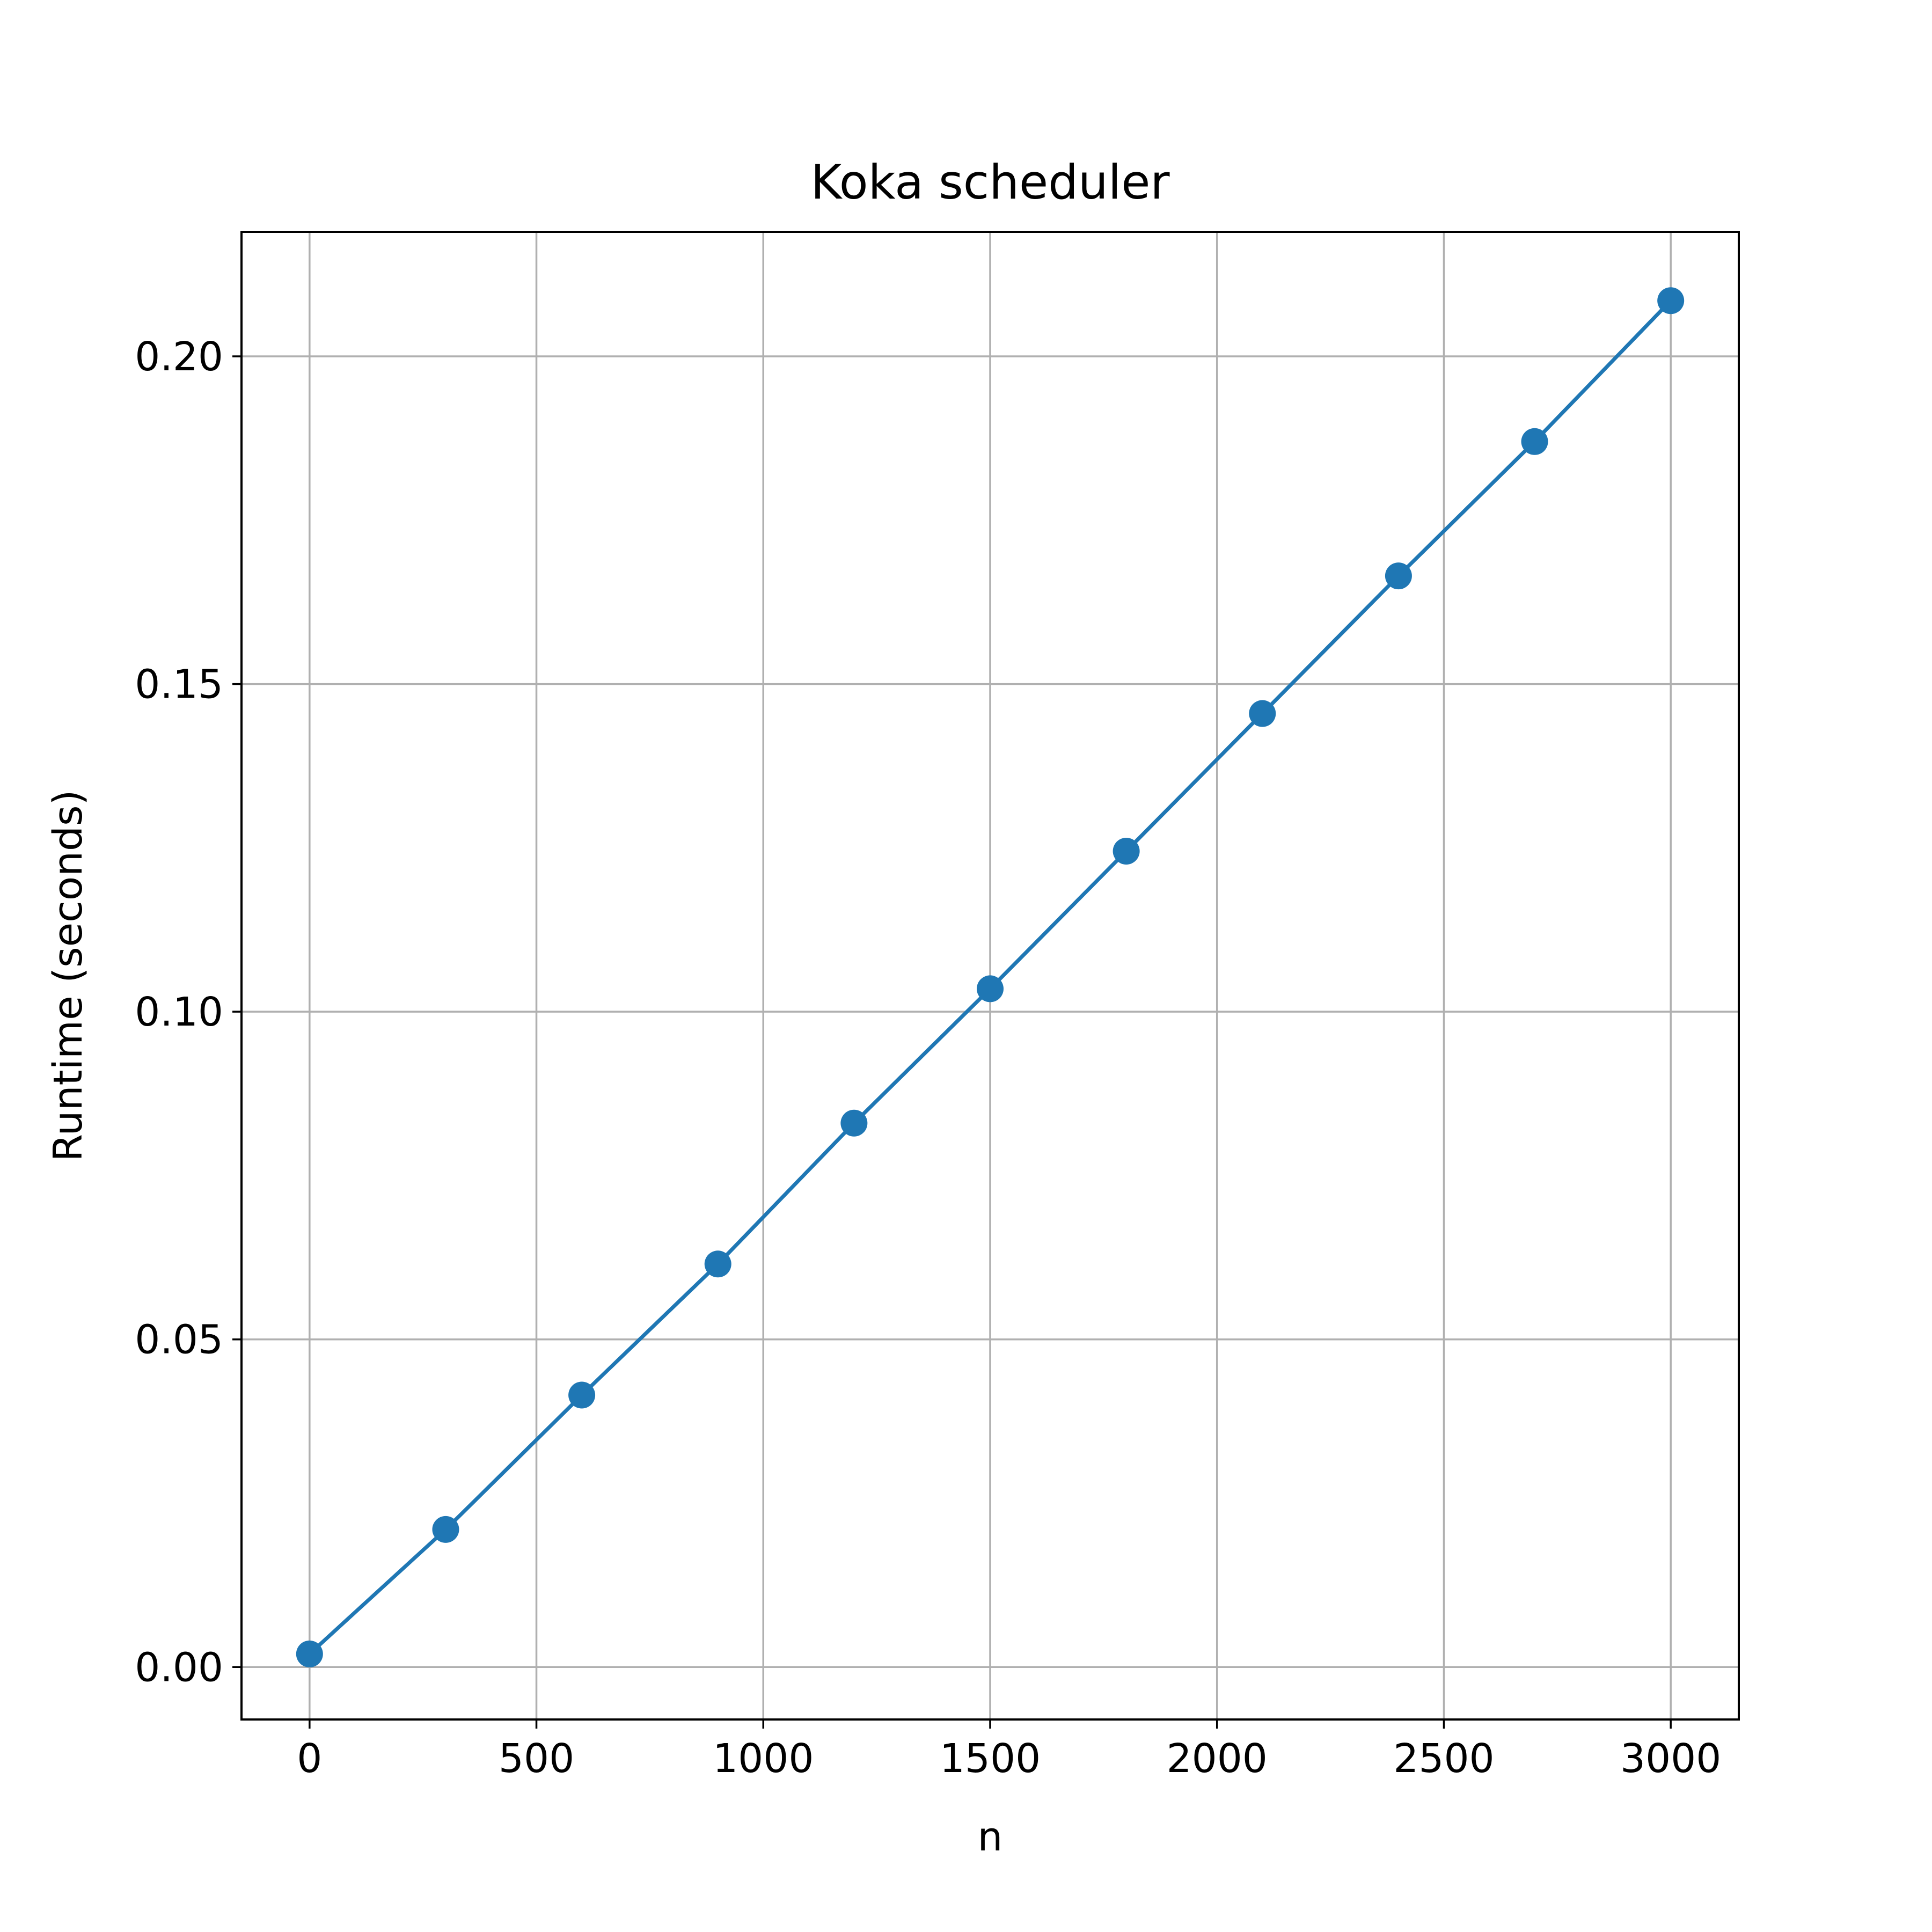 This screenshot has height=1932, width=1932. What do you see at coordinates (68, 976) in the screenshot?
I see `y-axis-label: Runtime (seconds)` at bounding box center [68, 976].